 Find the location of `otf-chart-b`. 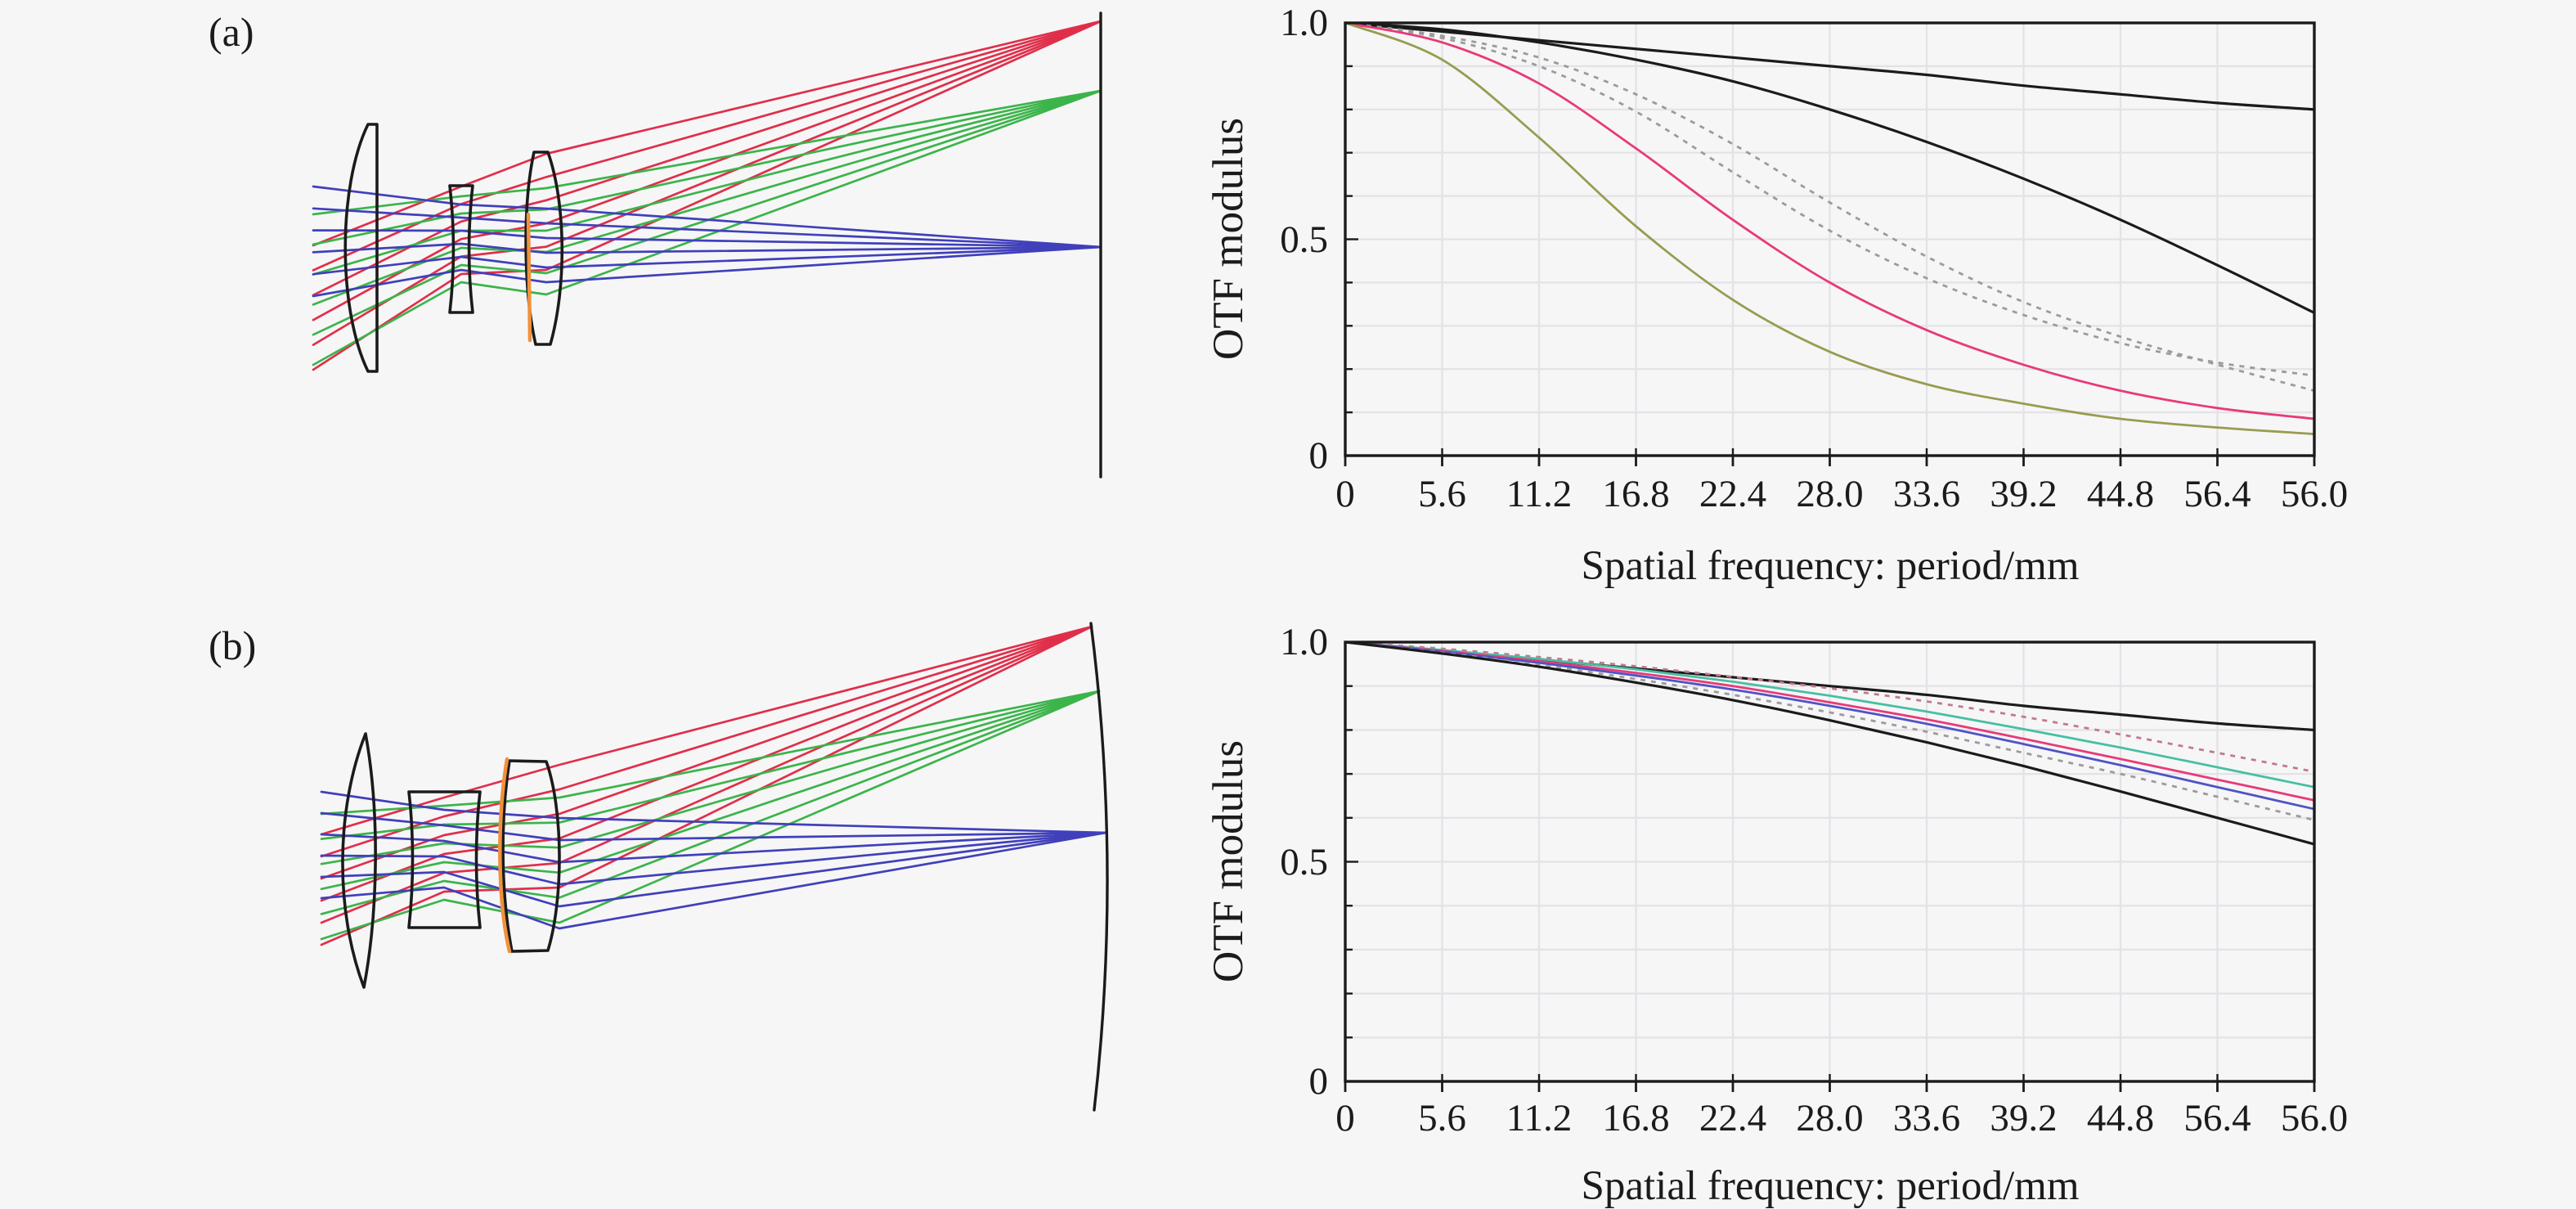

otf-chart-b is located at coordinates (1830, 866).